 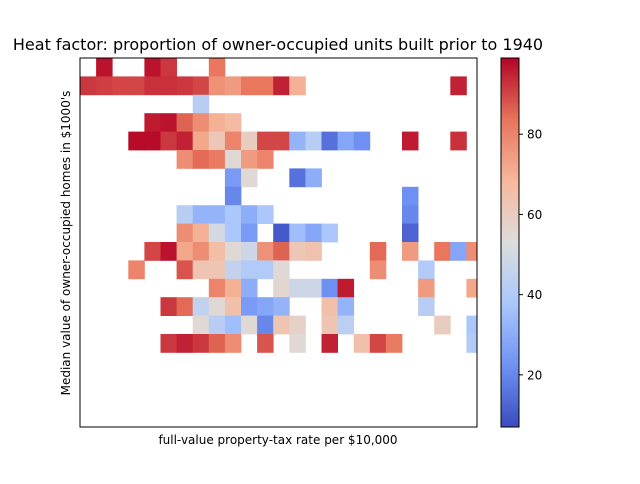 What do you see at coordinates (277, 440) in the screenshot?
I see `x-axis-label: full-value property-tax rate per $10,000` at bounding box center [277, 440].